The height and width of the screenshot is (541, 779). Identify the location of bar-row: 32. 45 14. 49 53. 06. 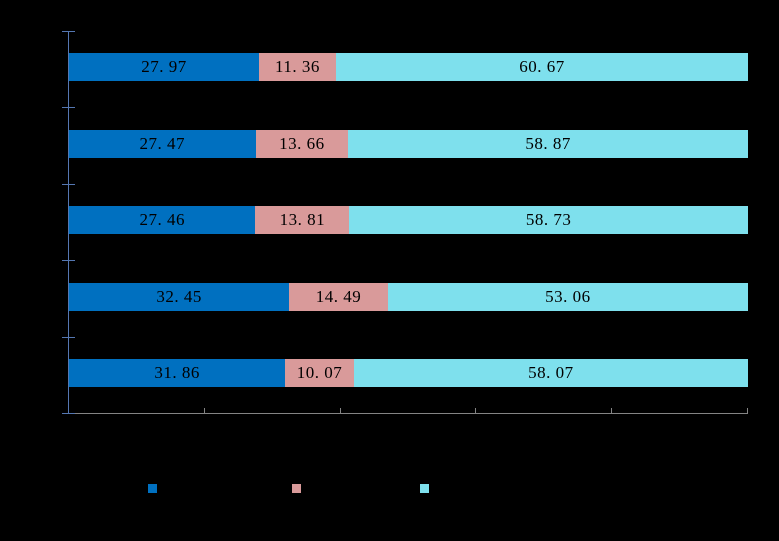
(408, 296).